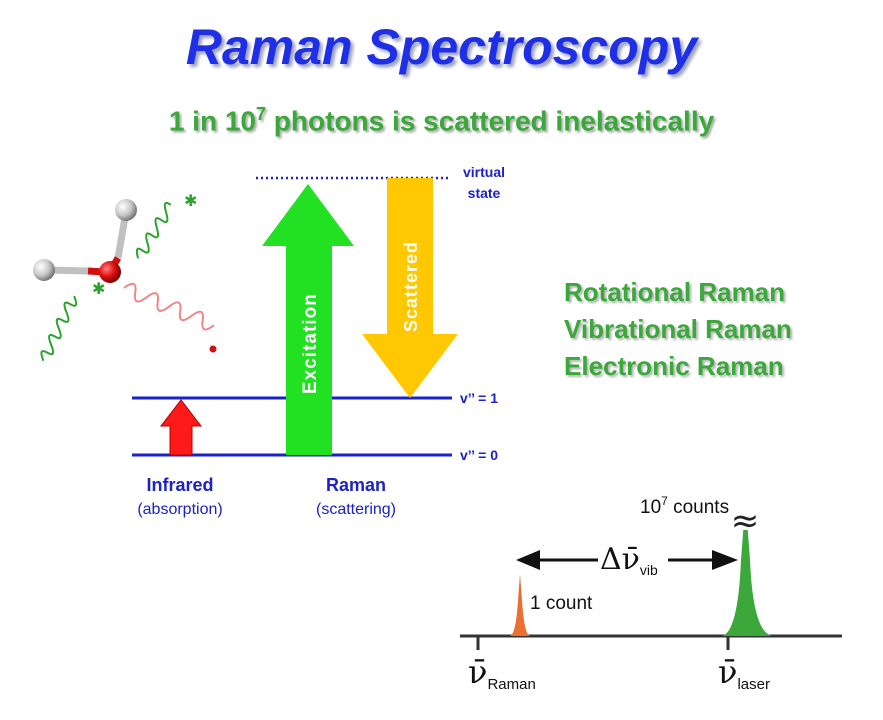 This screenshot has height=720, width=883. I want to click on infrared-label: Infrared, so click(179, 485).